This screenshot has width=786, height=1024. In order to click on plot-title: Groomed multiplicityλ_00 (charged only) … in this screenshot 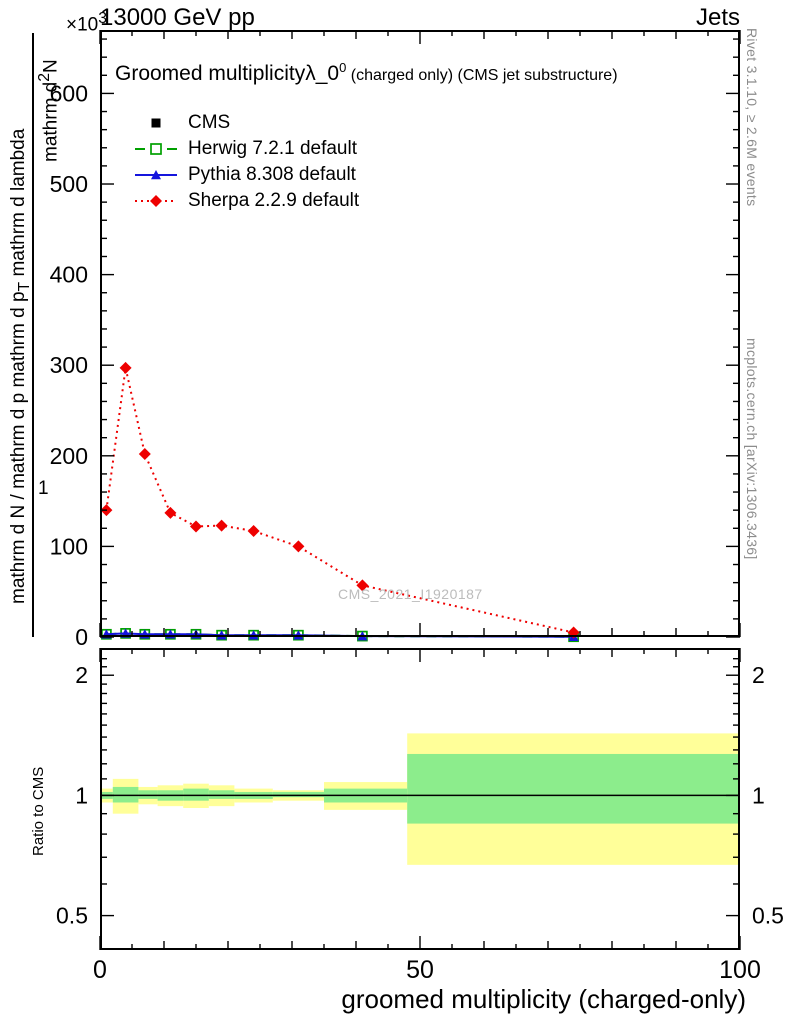, I will do `click(366, 73)`.